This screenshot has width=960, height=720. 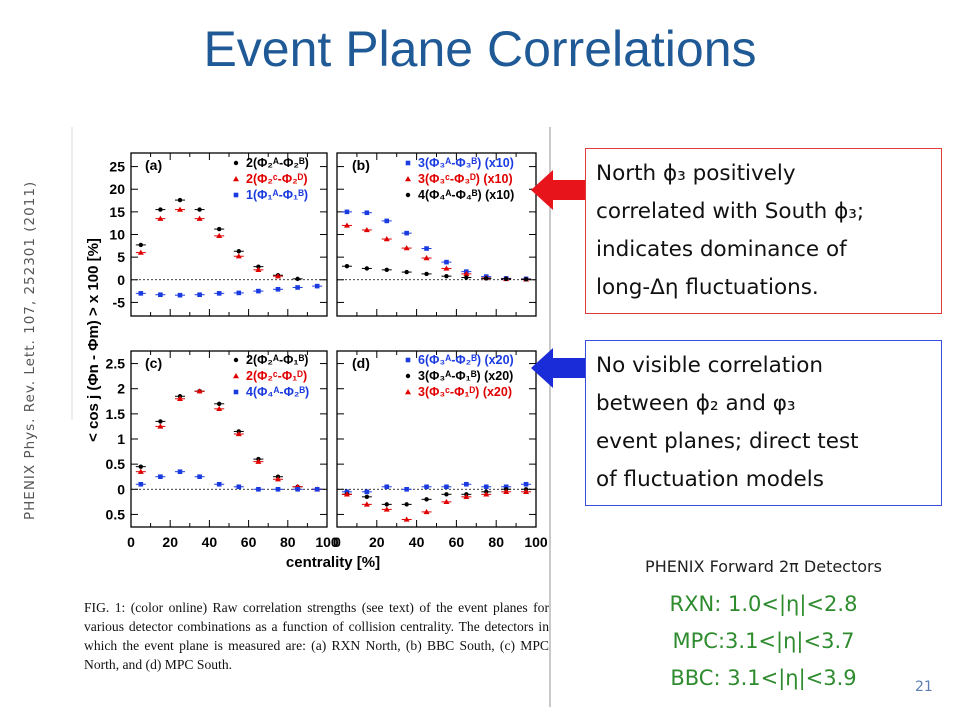 What do you see at coordinates (121, 389) in the screenshot?
I see `y-tick-label: 2` at bounding box center [121, 389].